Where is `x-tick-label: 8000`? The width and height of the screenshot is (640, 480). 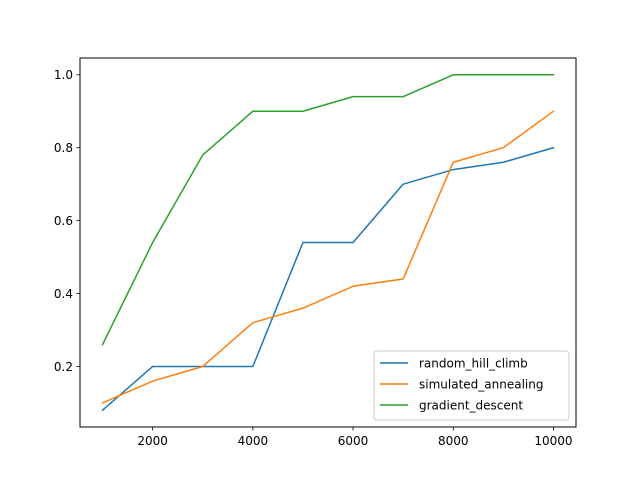 x-tick-label: 8000 is located at coordinates (453, 441).